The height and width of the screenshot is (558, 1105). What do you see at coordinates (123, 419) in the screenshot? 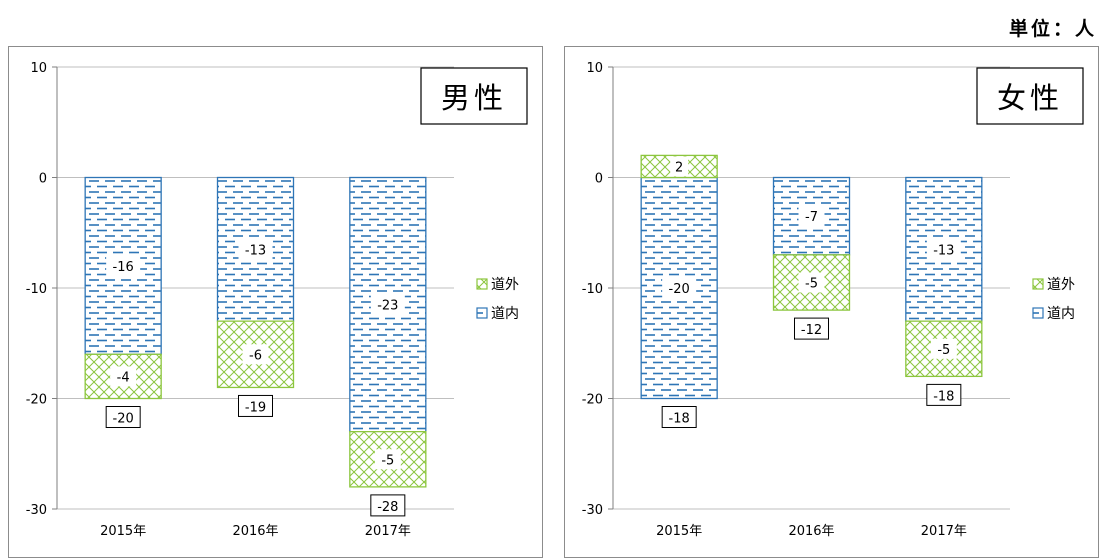
I see `total-label: -20` at bounding box center [123, 419].